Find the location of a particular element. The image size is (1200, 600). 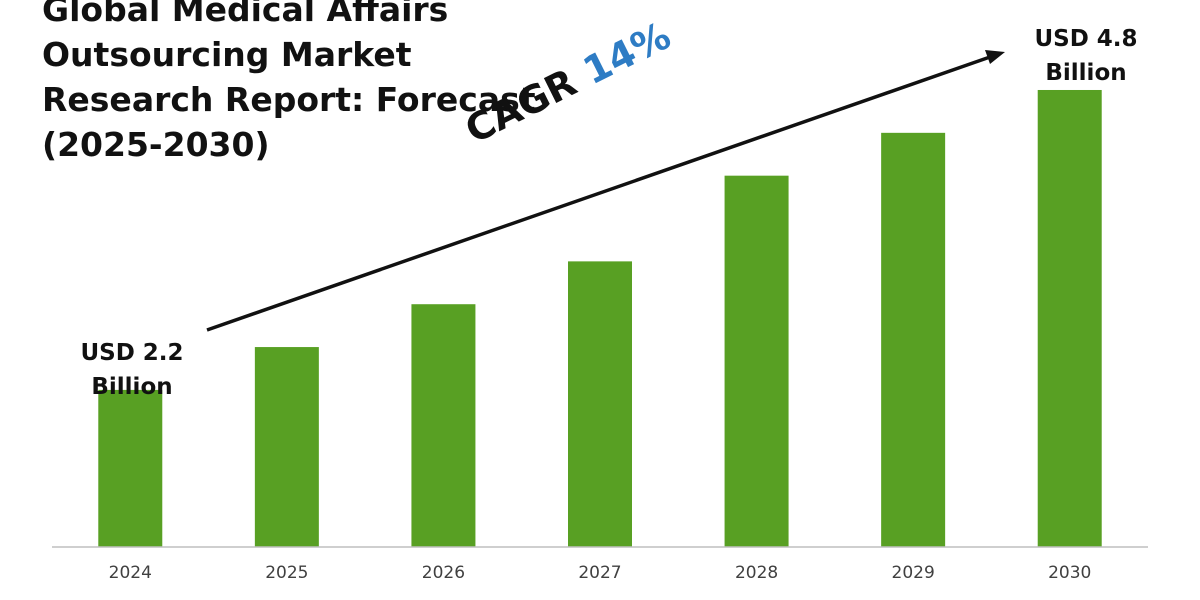

start-value-line-1: USD 2.2 is located at coordinates (132, 353).